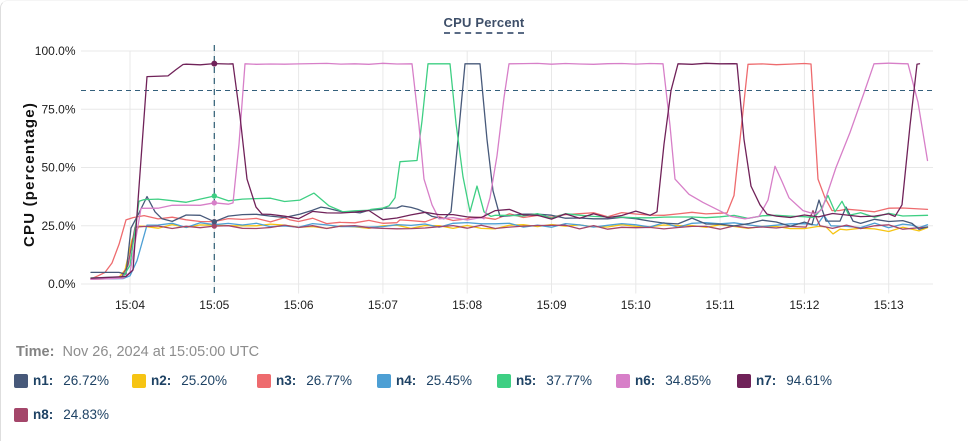  I want to click on svg-text: 0.0%, so click(62, 284).